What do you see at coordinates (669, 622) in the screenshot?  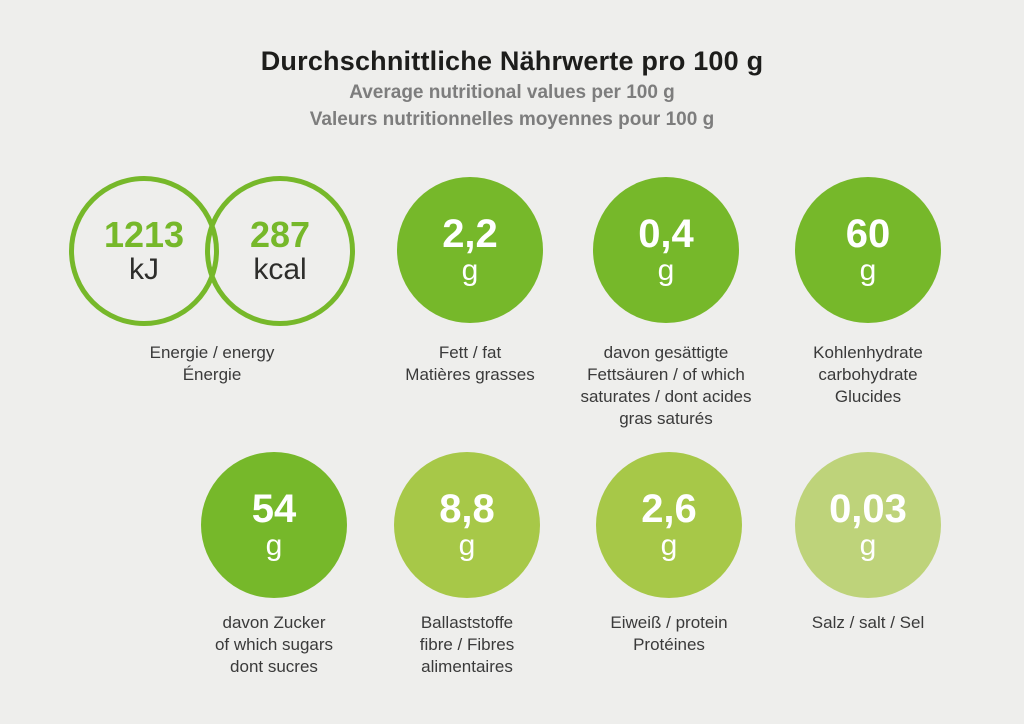 I see `protein-label-line: Eiweiß / protein` at bounding box center [669, 622].